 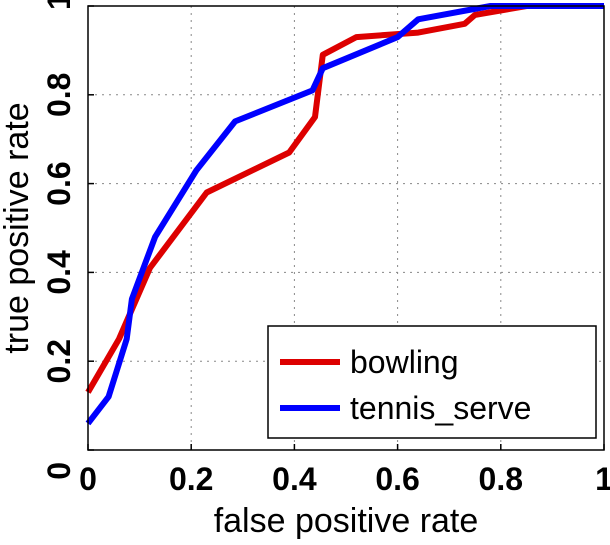 I want to click on y-tick-label: 0.4, so click(x=59, y=272).